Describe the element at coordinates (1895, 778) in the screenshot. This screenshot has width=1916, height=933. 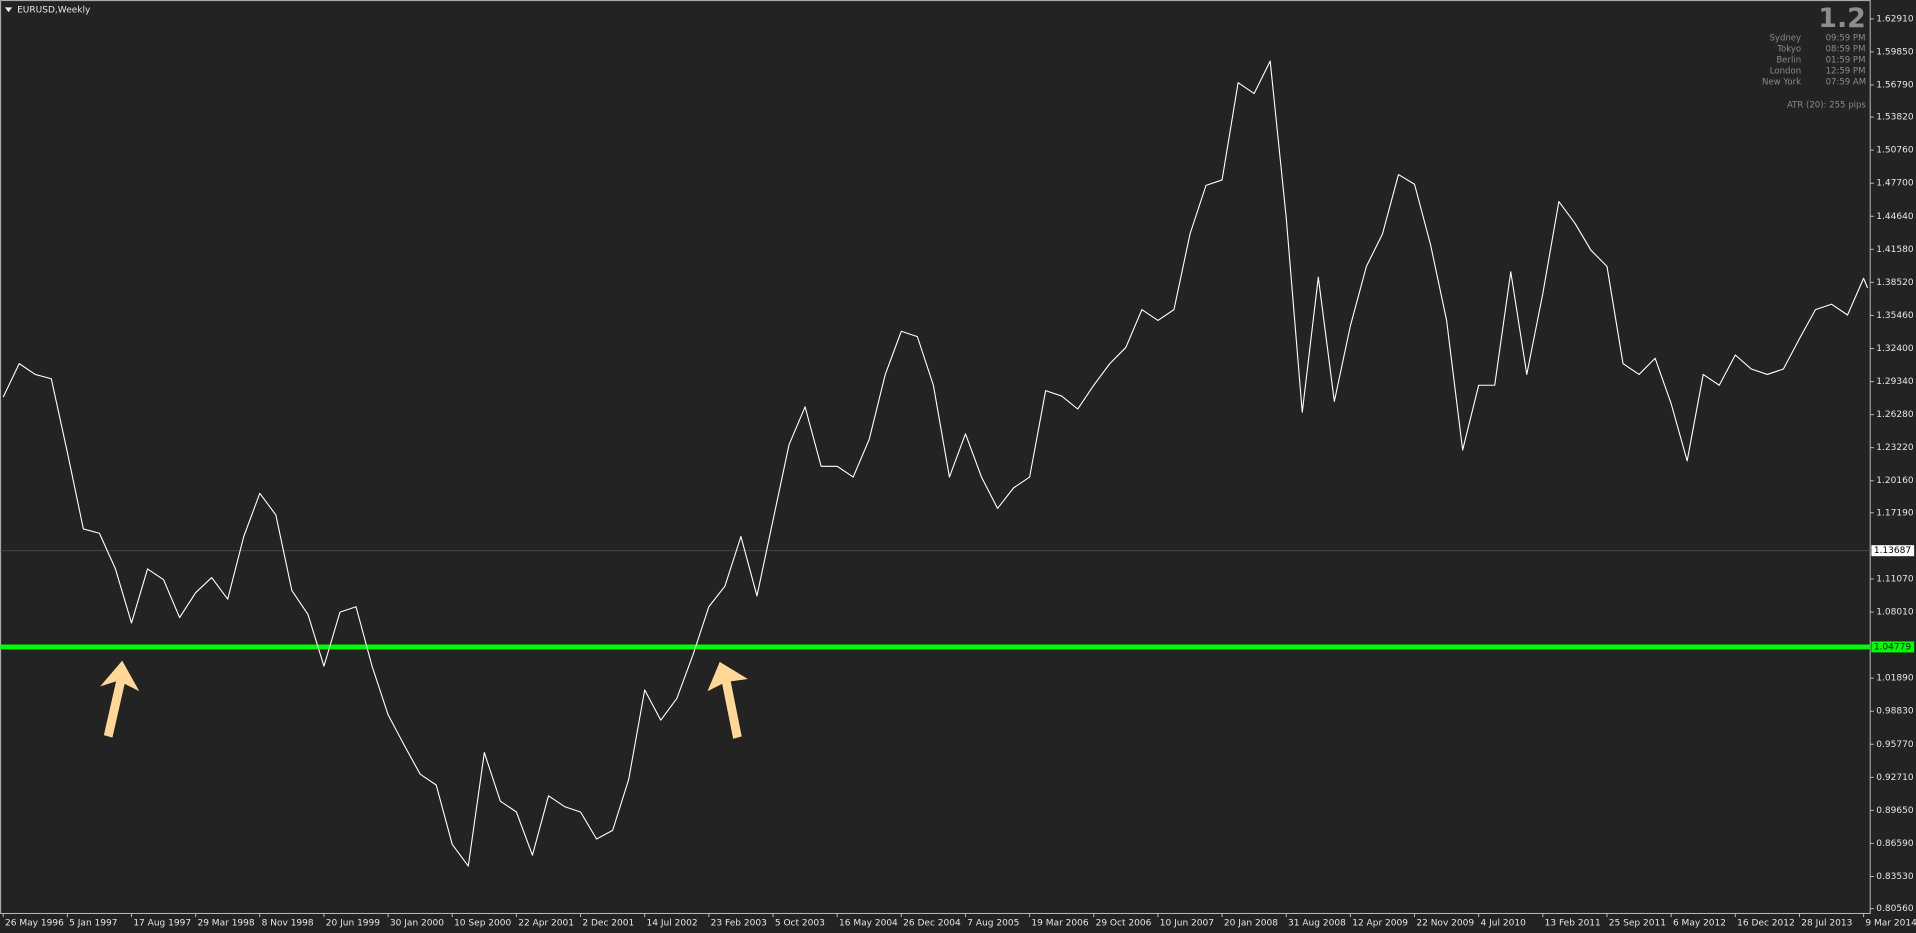
I see `y-tick-label: 0.92710` at that location.